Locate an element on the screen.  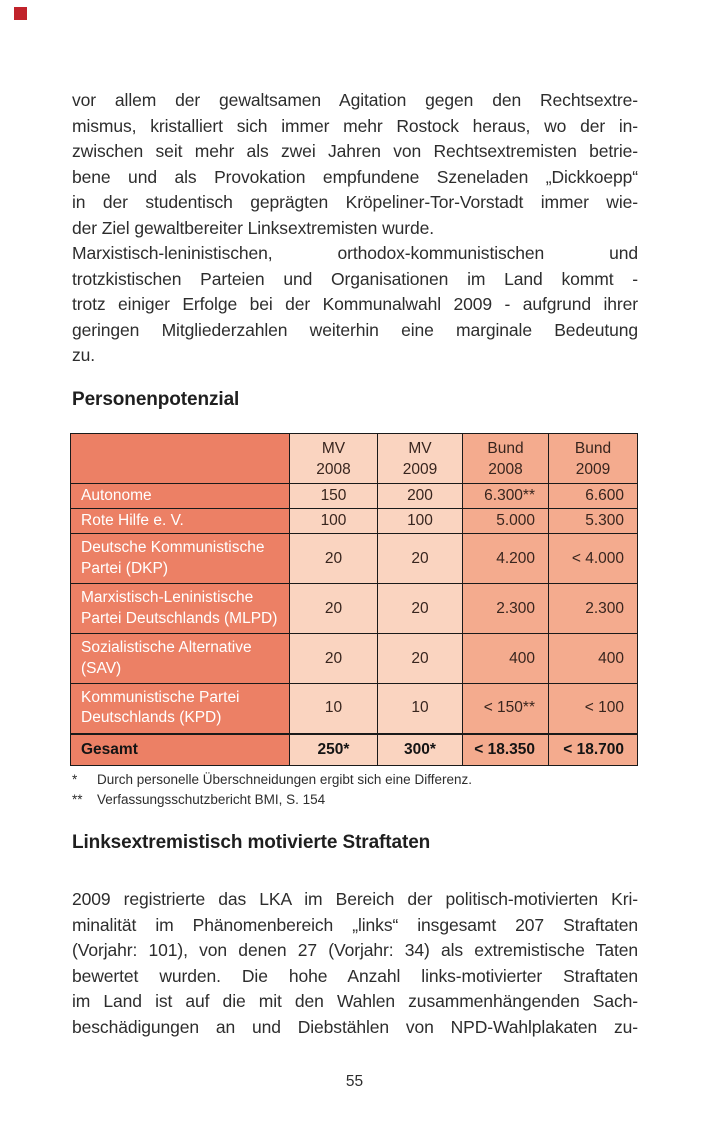
value-cell: < 4.000 is located at coordinates (593, 558).